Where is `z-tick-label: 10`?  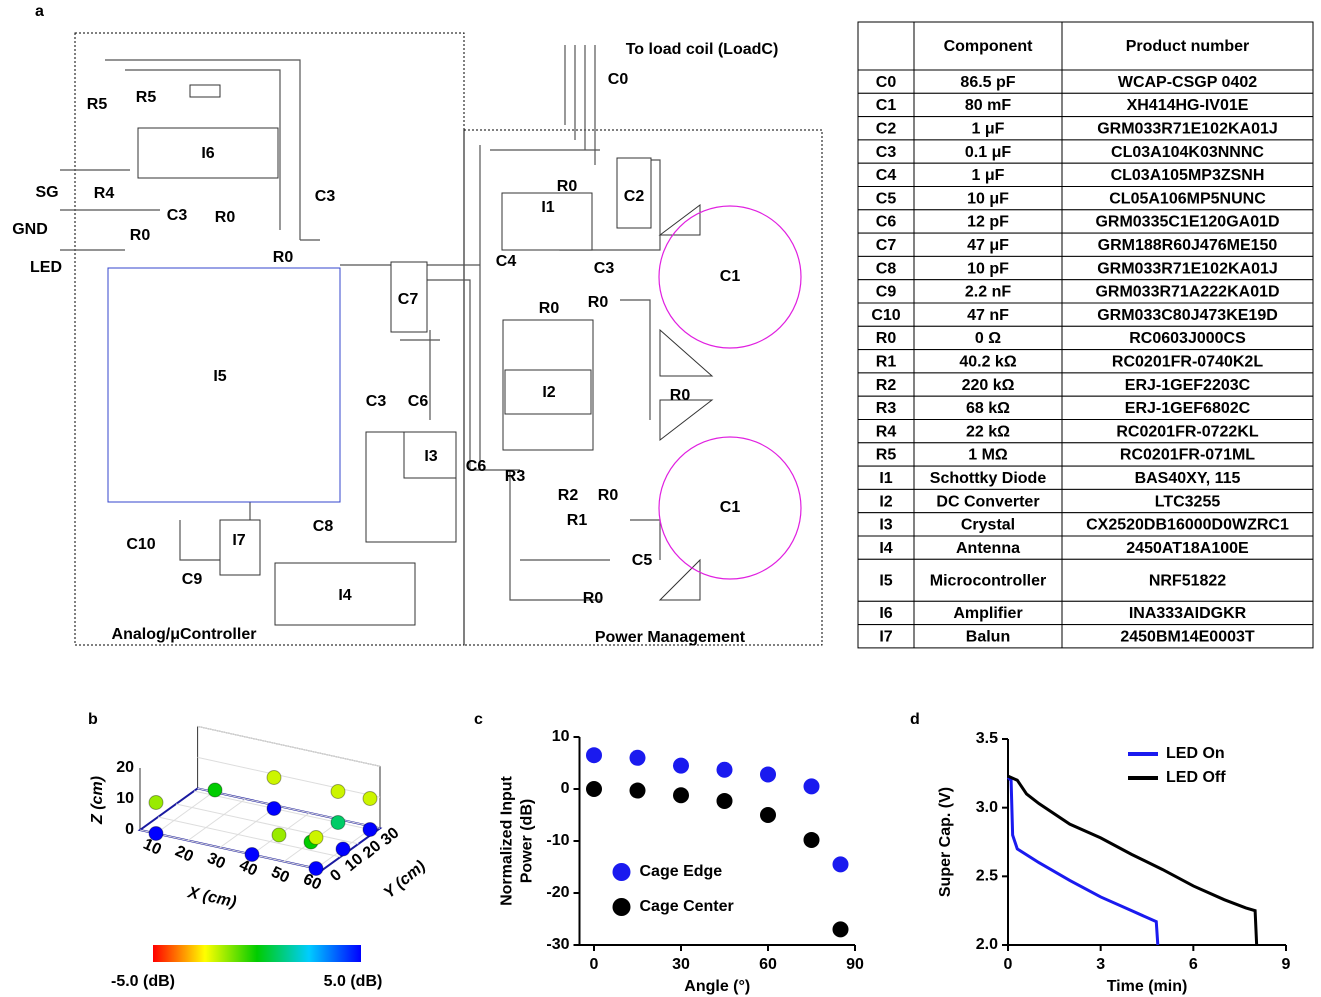
z-tick-label: 10 is located at coordinates (125, 798).